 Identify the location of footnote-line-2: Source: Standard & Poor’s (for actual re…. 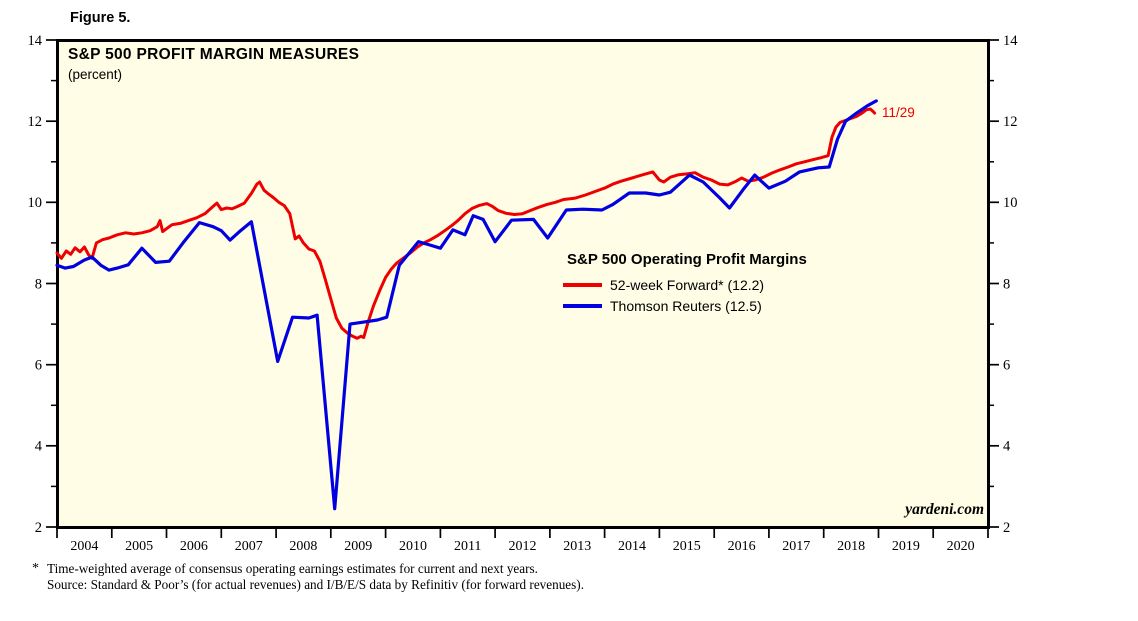
(315, 584).